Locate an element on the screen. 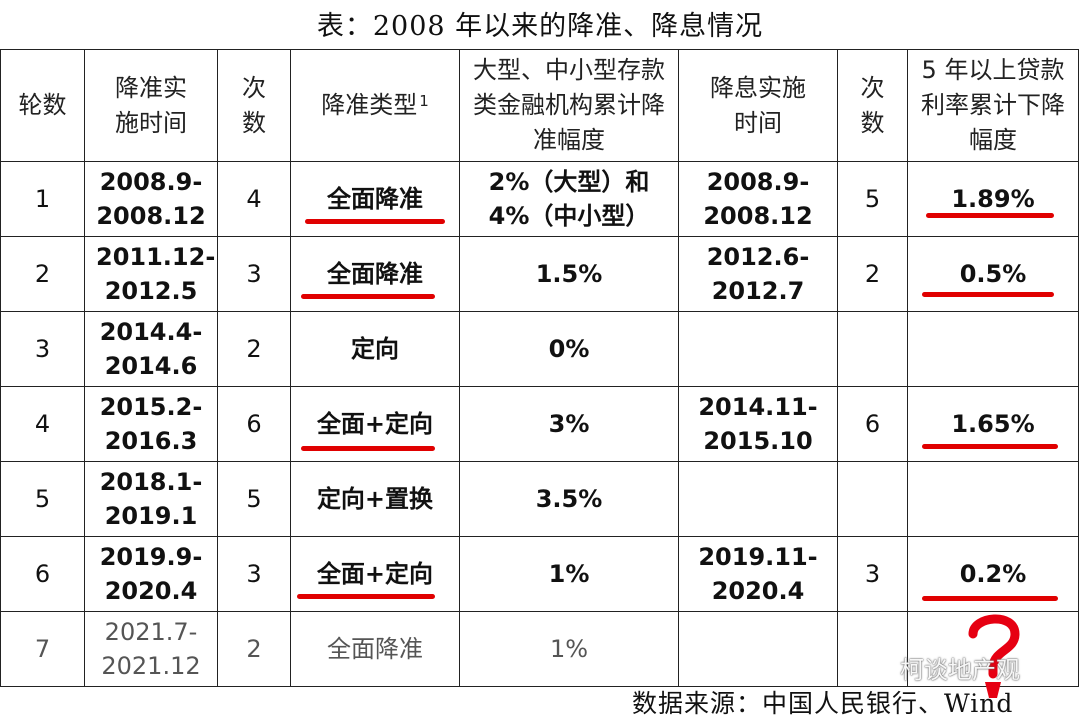  cell-rrr-cut: 3.5% is located at coordinates (569, 499).